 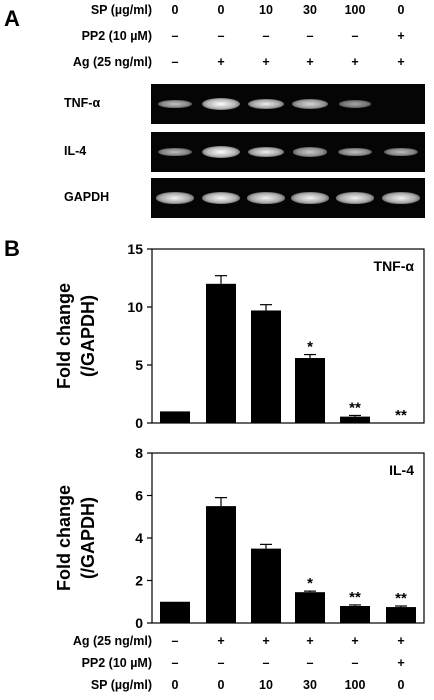 I want to click on panel-a-condition-value: 30, so click(x=310, y=10).